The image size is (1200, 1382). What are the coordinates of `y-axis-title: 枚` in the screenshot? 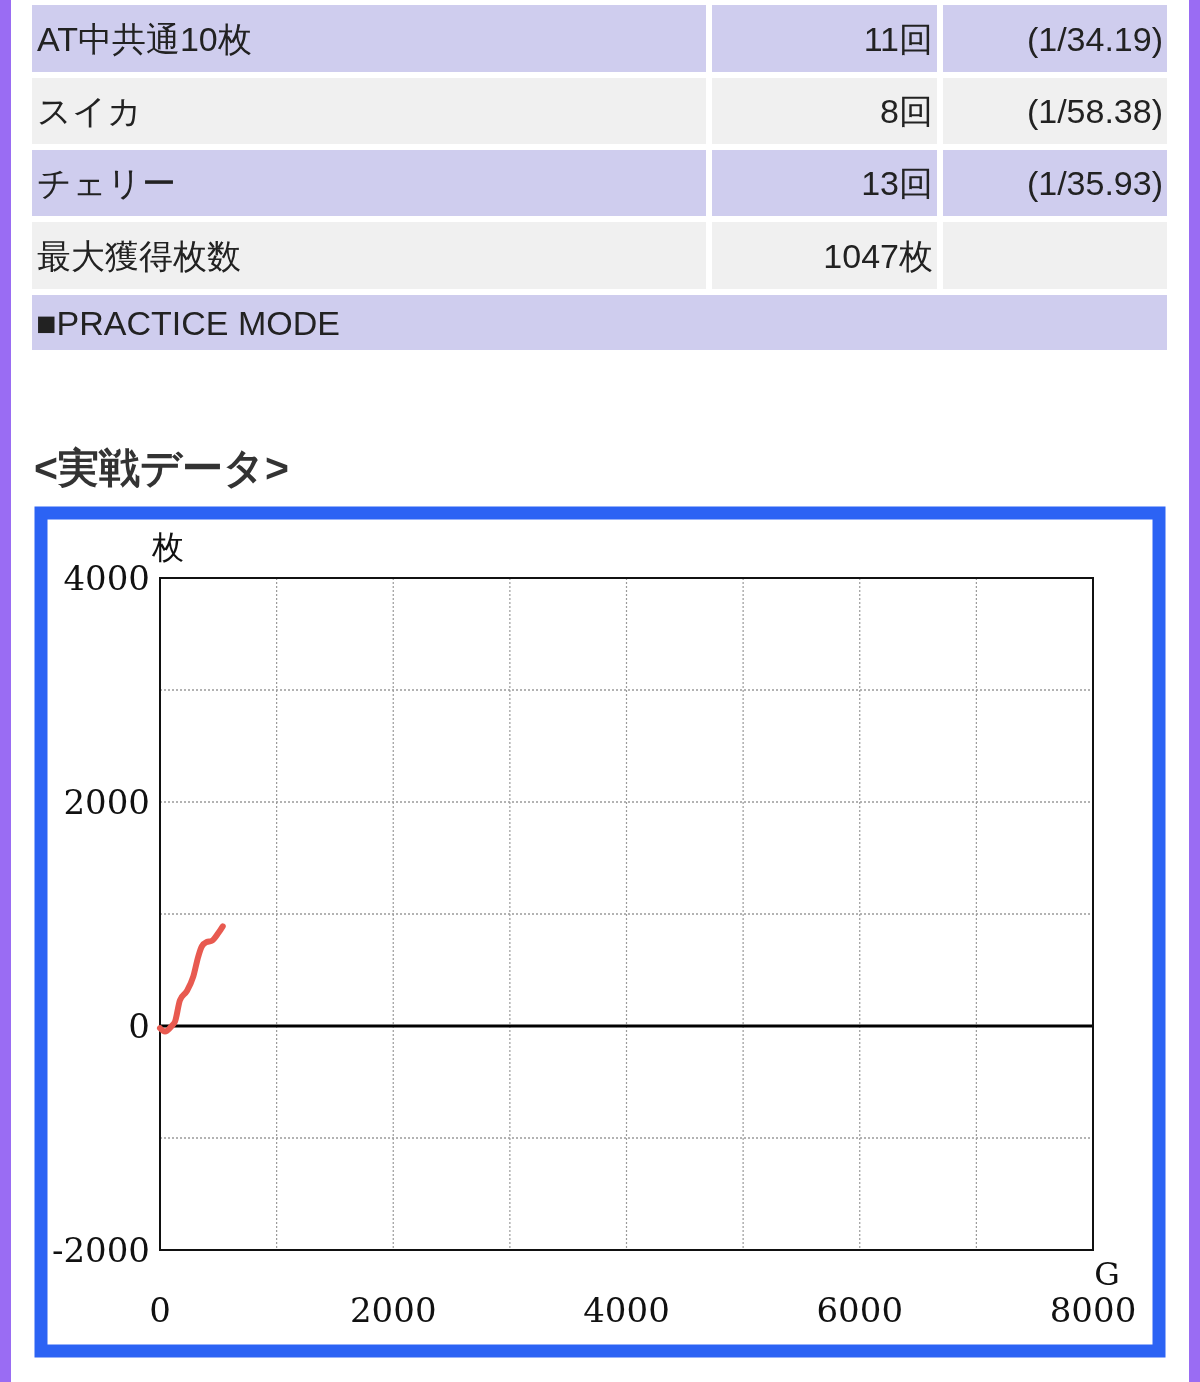 It's located at (167, 547).